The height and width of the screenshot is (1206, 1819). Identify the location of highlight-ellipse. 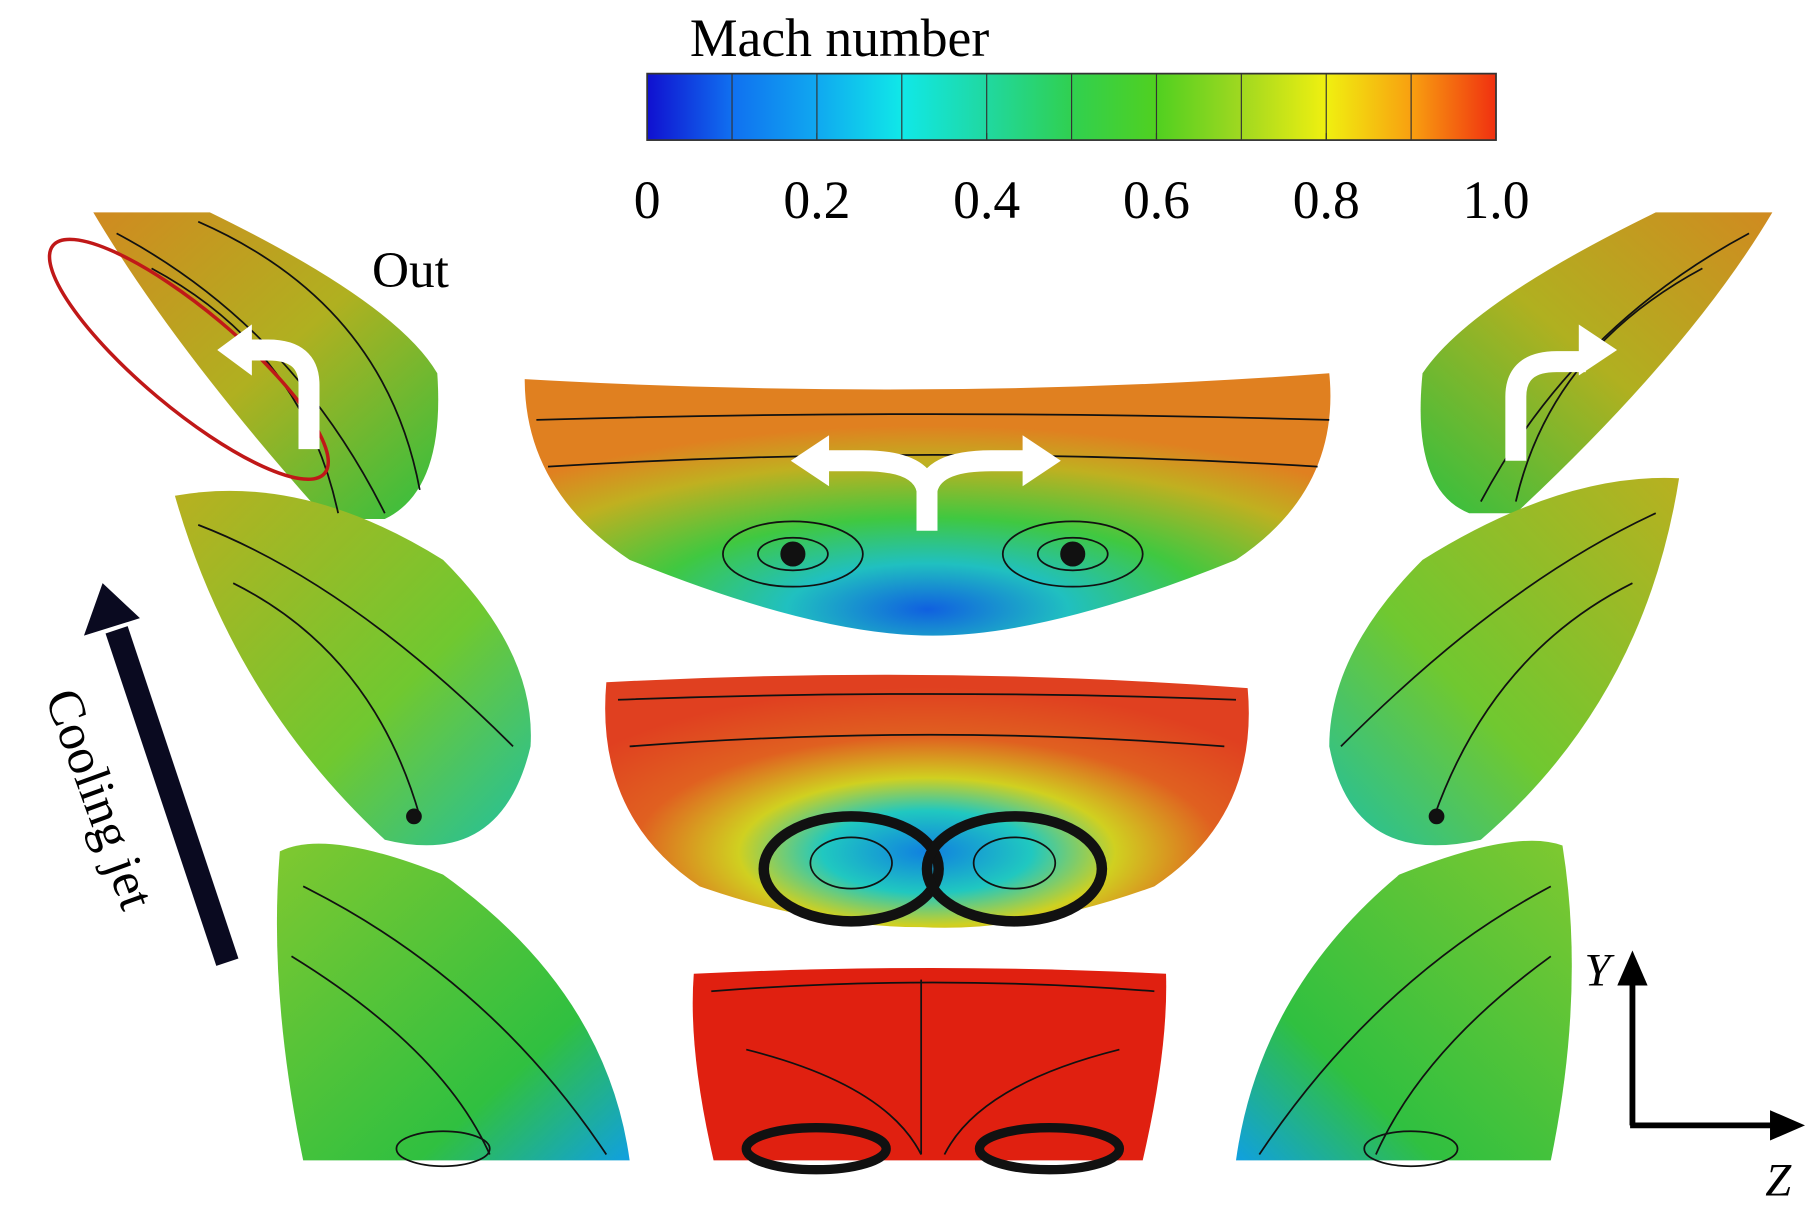
(189, 359).